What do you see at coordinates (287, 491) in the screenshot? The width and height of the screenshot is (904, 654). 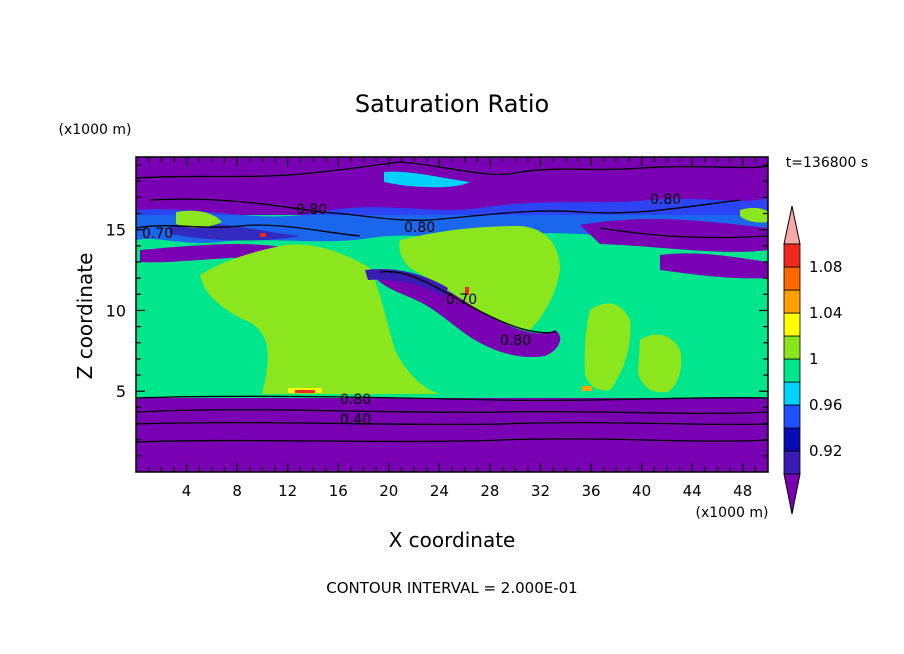 I see `x-tick-label: 12` at bounding box center [287, 491].